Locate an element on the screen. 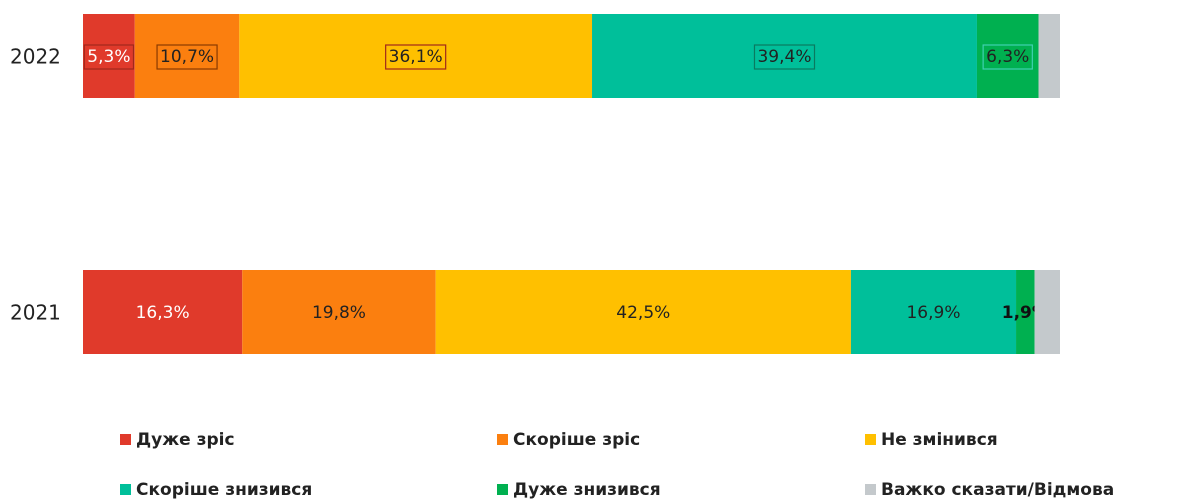  legend-label: Важко сказати/Відмова is located at coordinates (997, 490).